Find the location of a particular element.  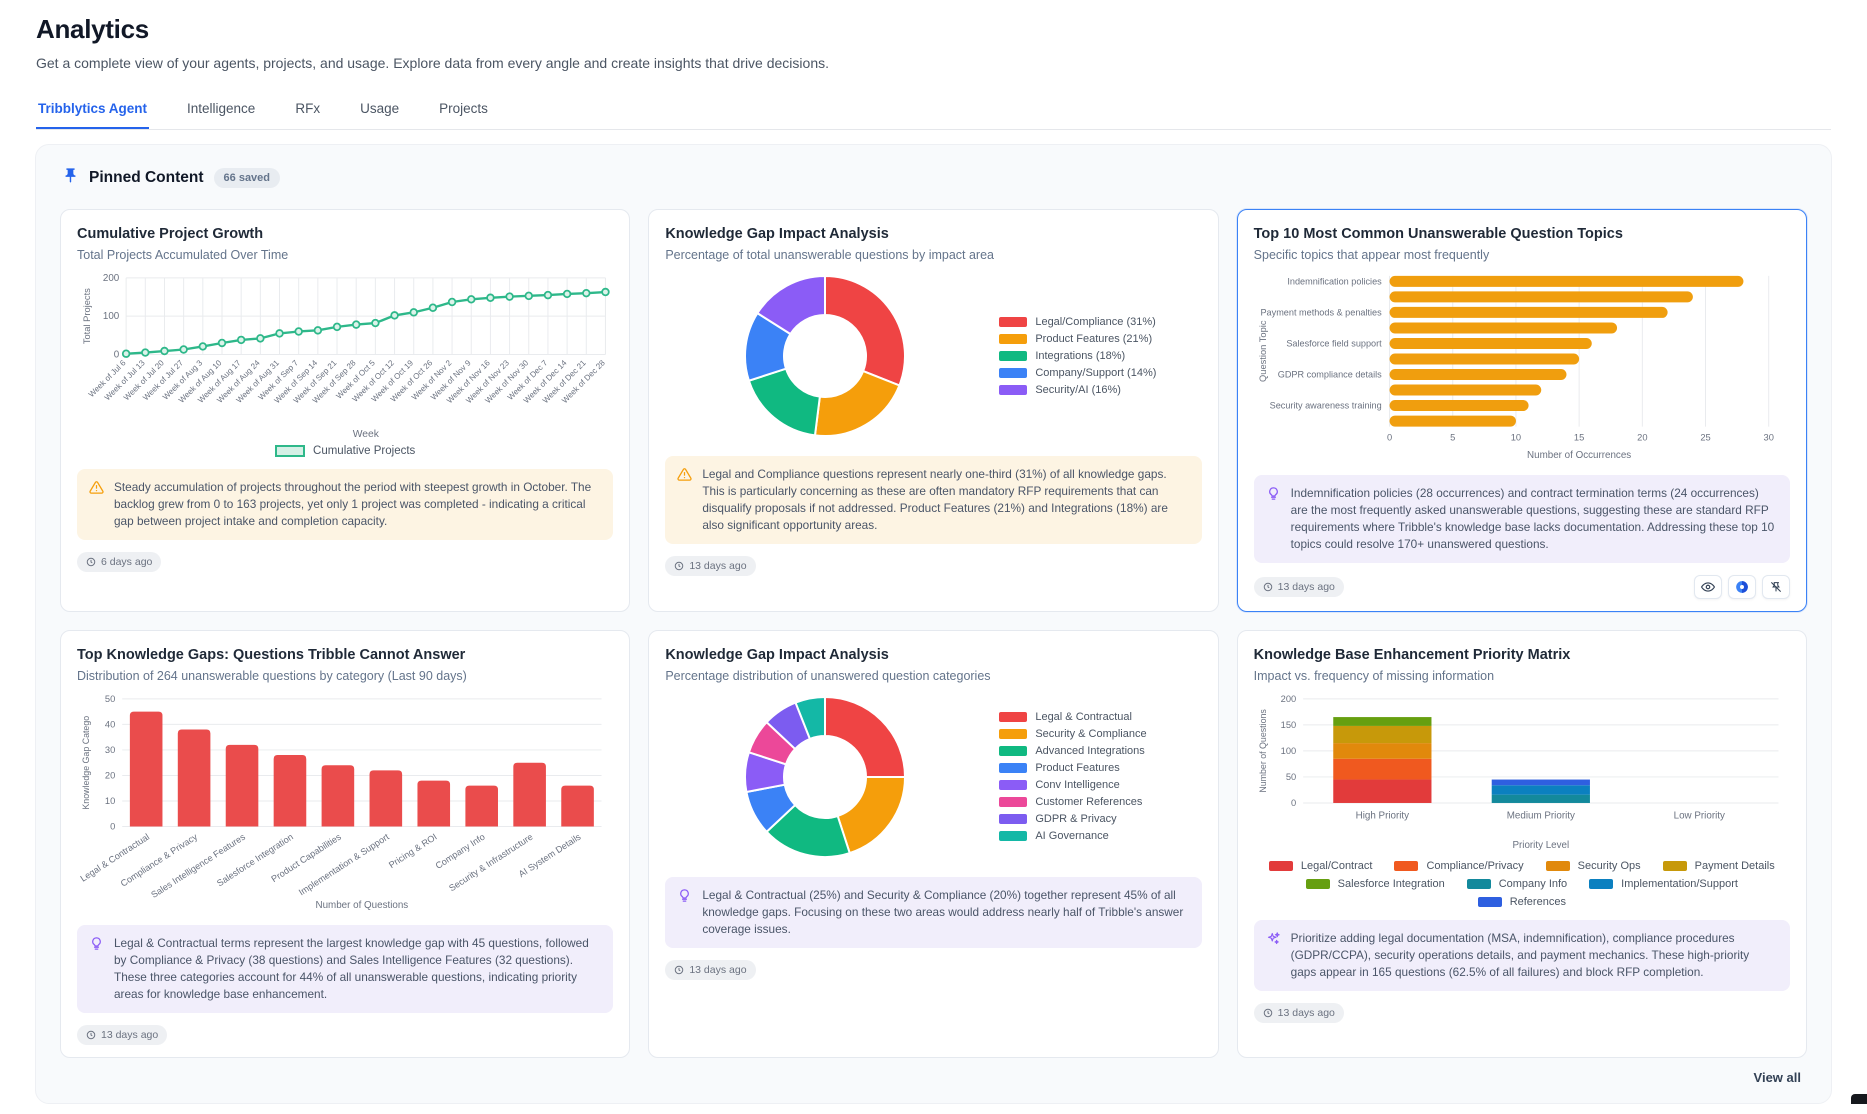

chart-legend: Cumulative Projects is located at coordinates (345, 450).